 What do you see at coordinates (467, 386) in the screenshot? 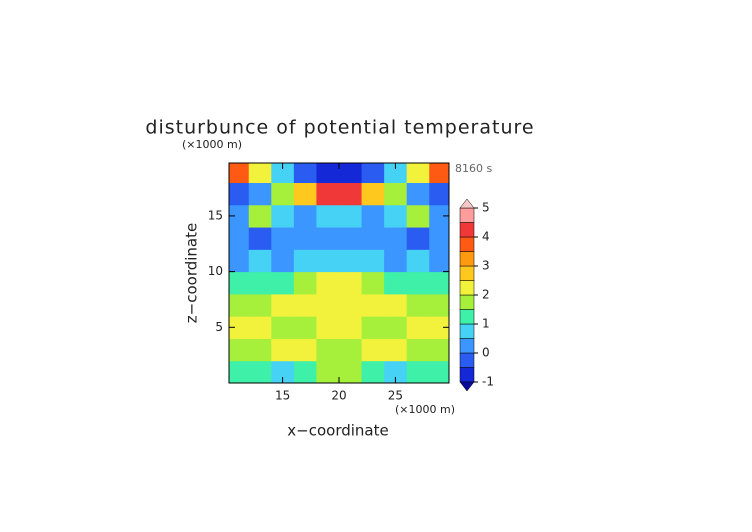
I see `colorbar-extend-low` at bounding box center [467, 386].